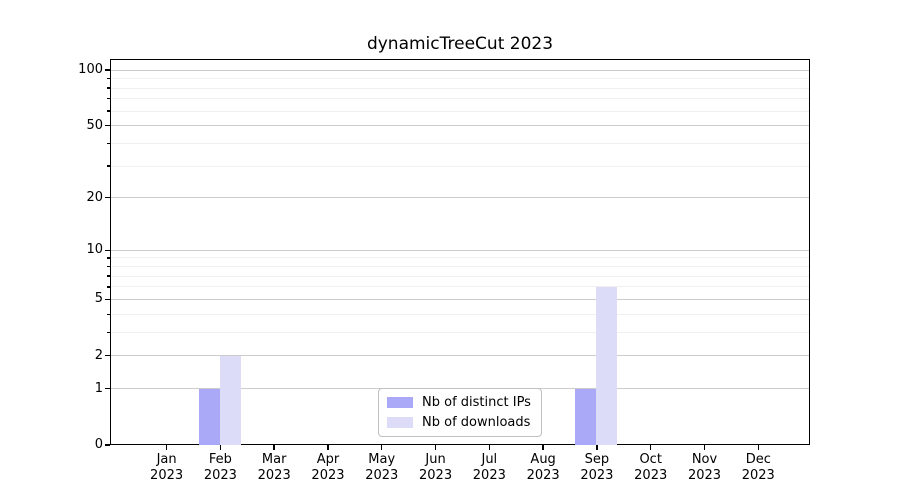 This screenshot has width=900, height=500. What do you see at coordinates (476, 402) in the screenshot?
I see `legend-label-distinct-ips: Nb of distinct IPs` at bounding box center [476, 402].